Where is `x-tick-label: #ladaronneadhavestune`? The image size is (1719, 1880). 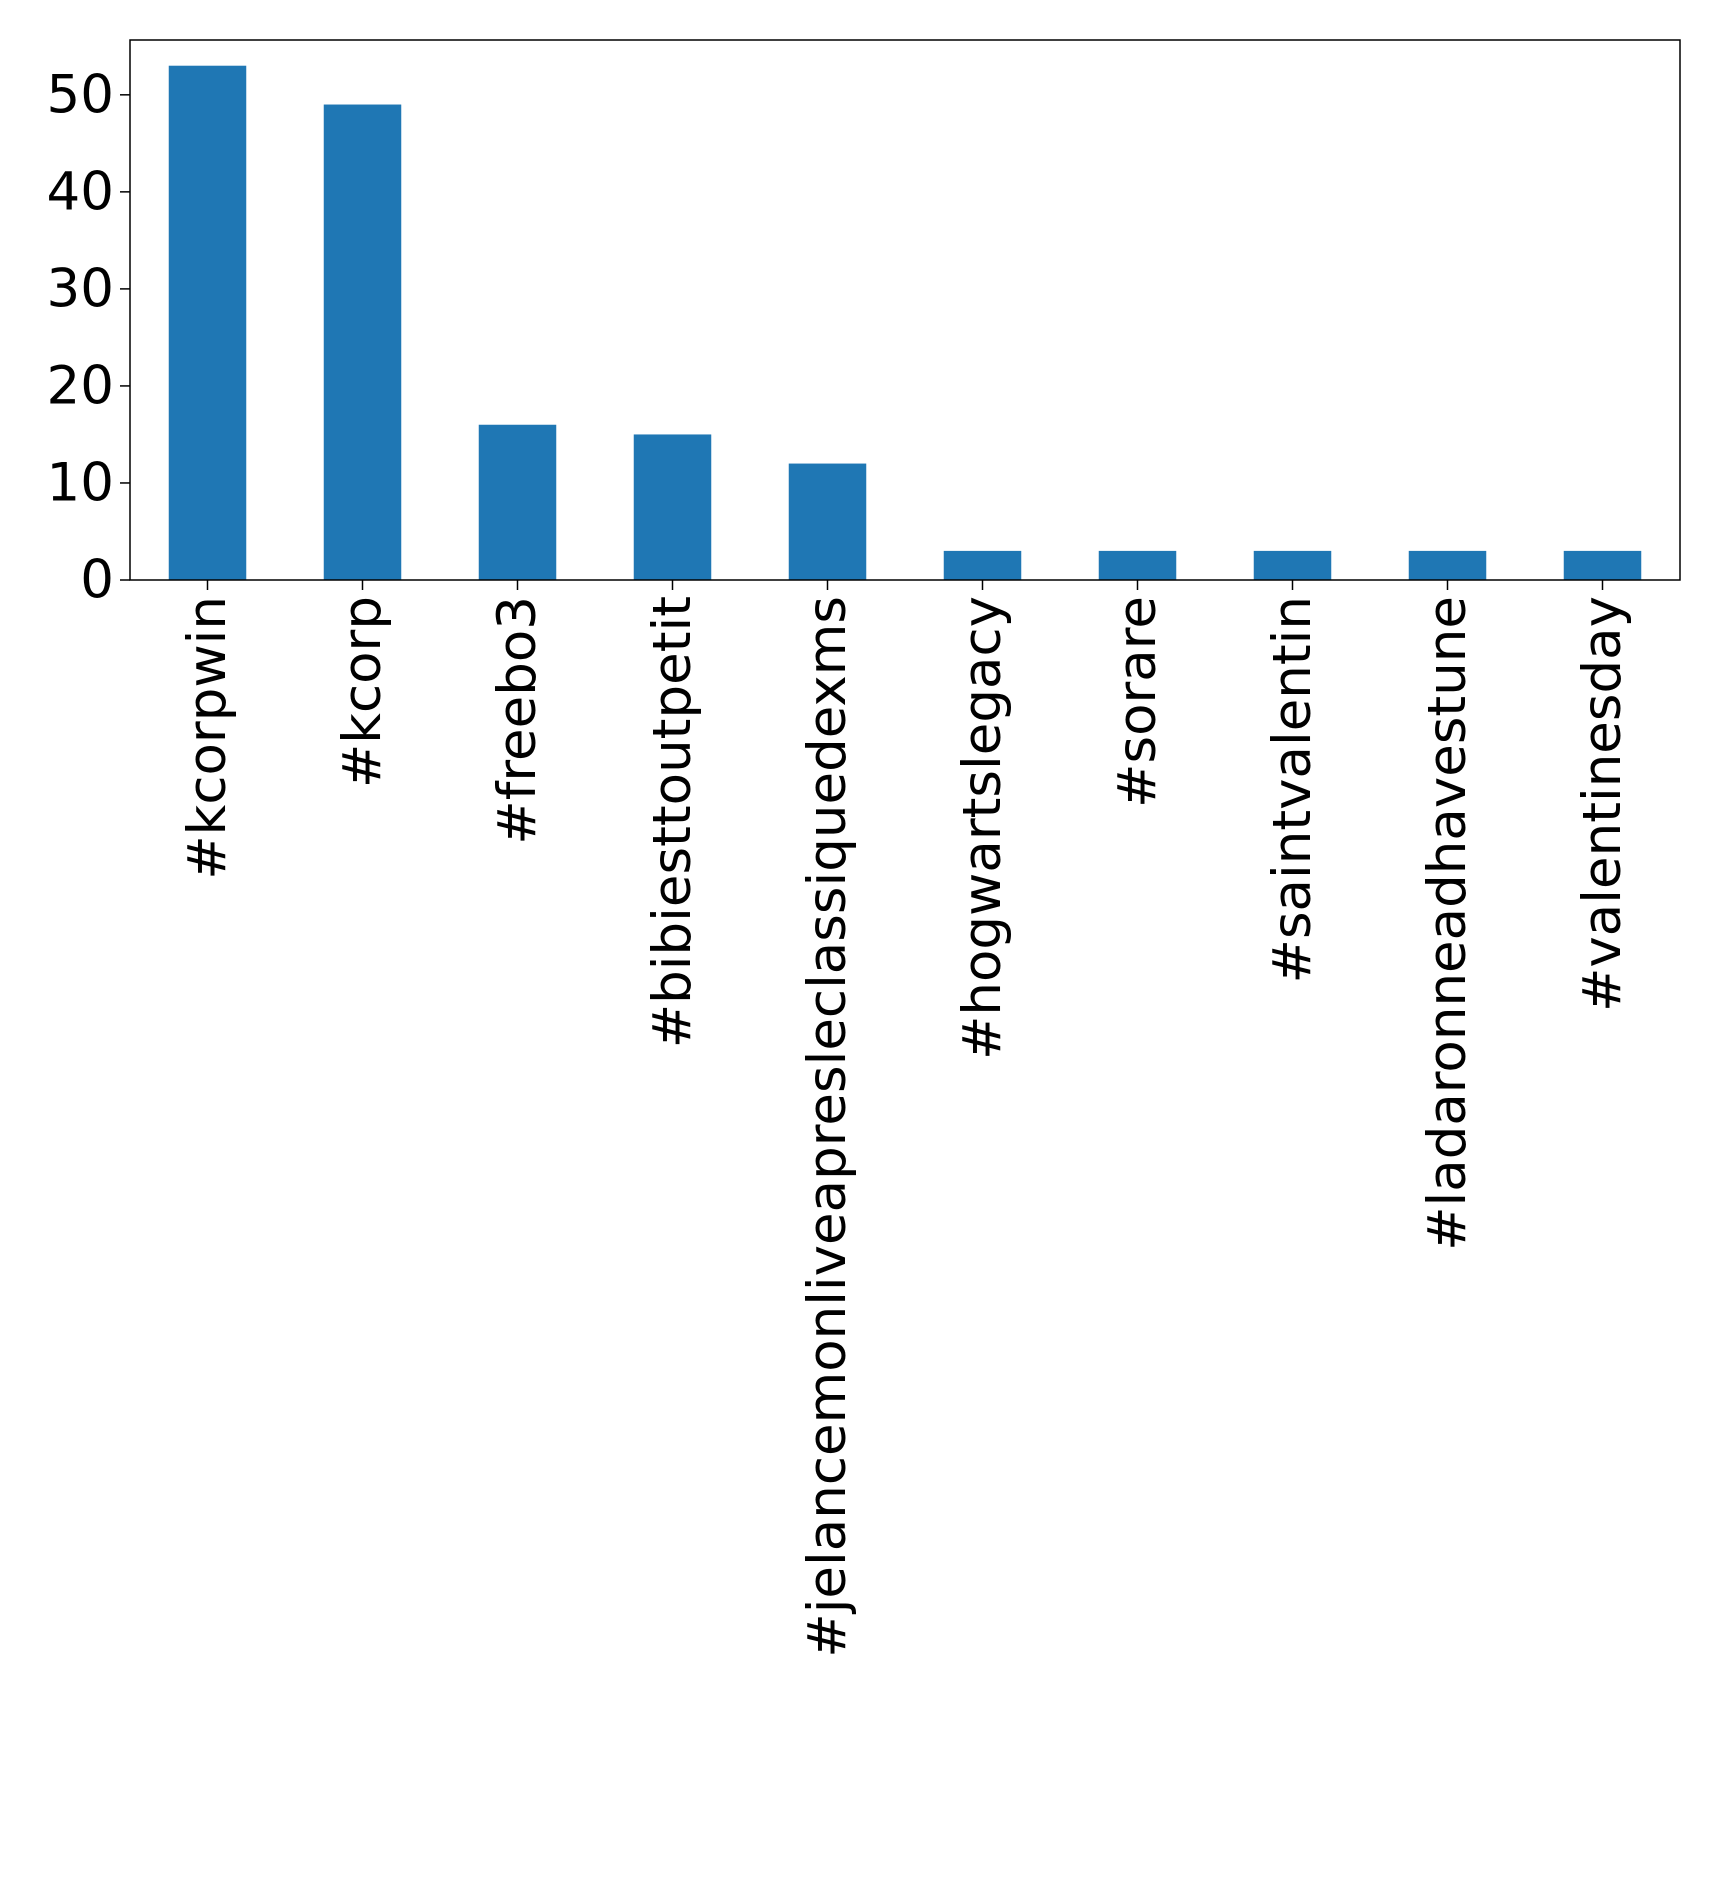
x-tick-label: #ladaronneadhavestune is located at coordinates (1447, 923).